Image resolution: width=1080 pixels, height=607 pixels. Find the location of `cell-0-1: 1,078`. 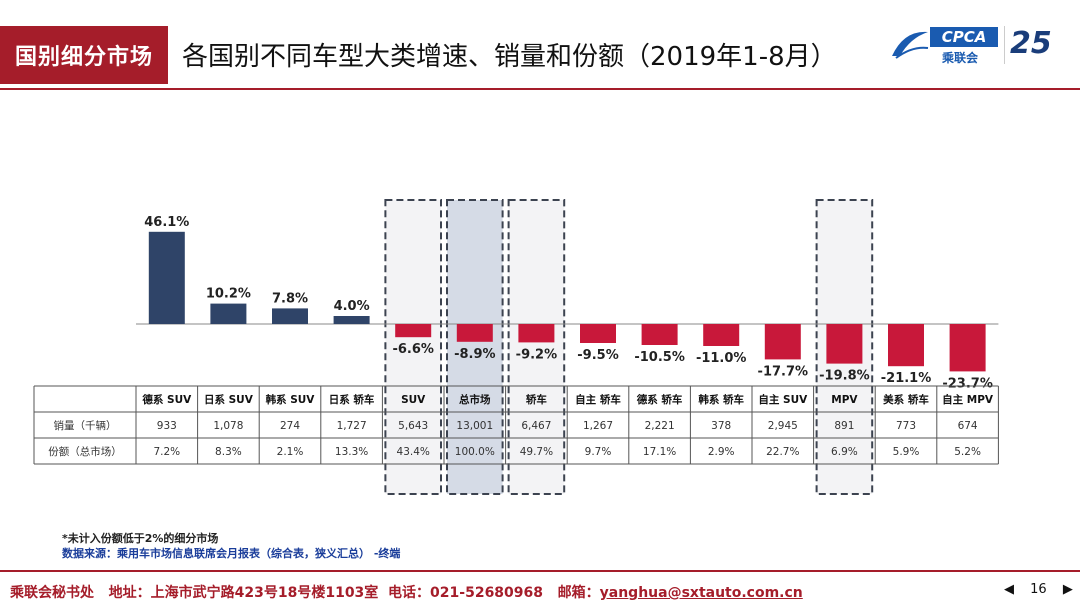

cell-0-1: 1,078 is located at coordinates (228, 426).